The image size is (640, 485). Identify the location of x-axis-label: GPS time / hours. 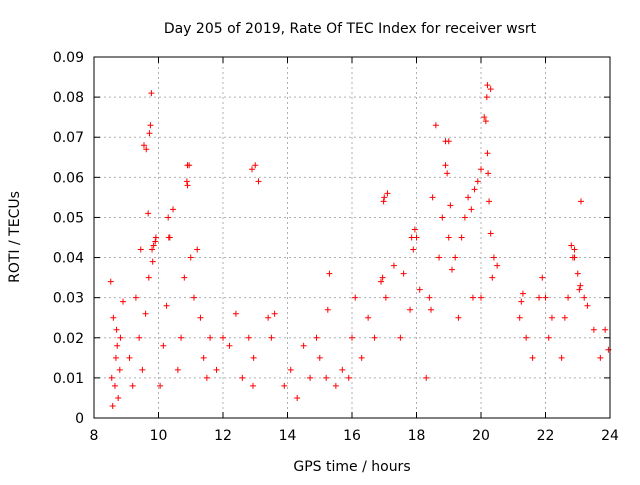
(351, 467).